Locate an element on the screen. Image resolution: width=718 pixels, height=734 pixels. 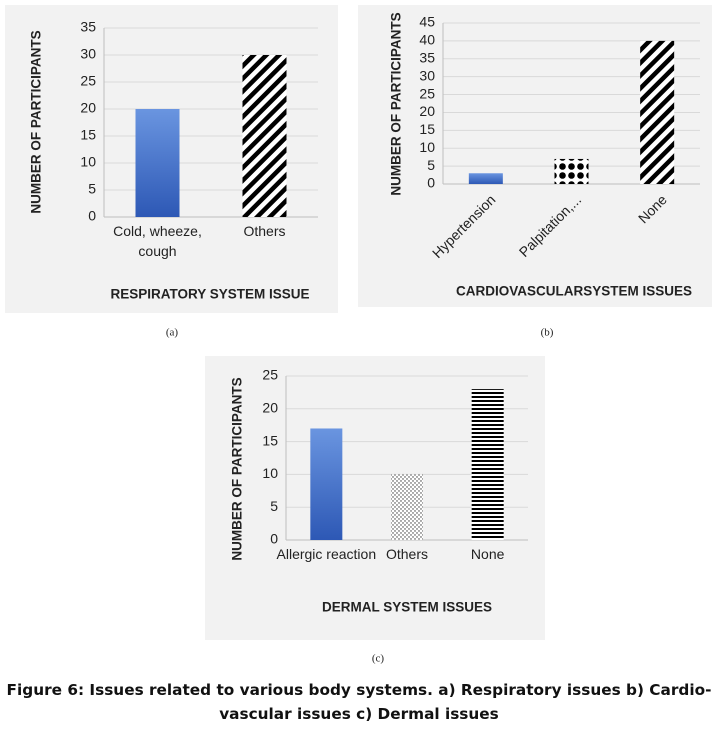
x-tick-label-box: Allergic reaction is located at coordinates (326, 554).